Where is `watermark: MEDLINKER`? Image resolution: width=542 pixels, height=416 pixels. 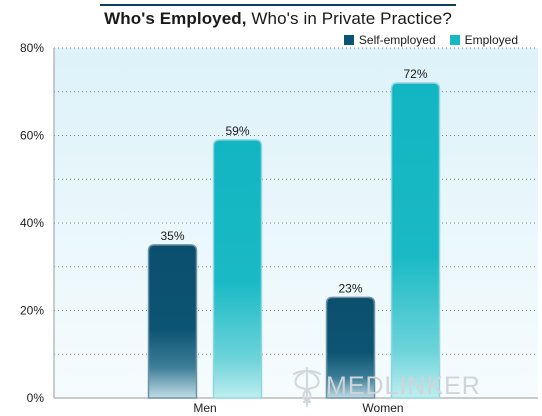 watermark: MEDLINKER is located at coordinates (386, 387).